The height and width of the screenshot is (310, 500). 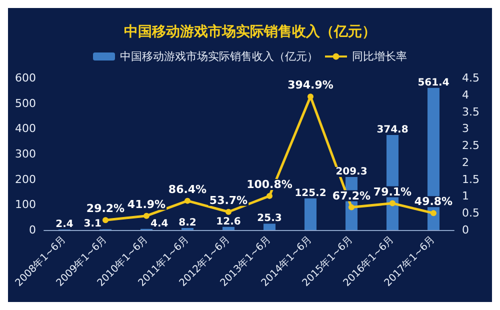 I want to click on y2-tick-label: 3, so click(x=465, y=129).